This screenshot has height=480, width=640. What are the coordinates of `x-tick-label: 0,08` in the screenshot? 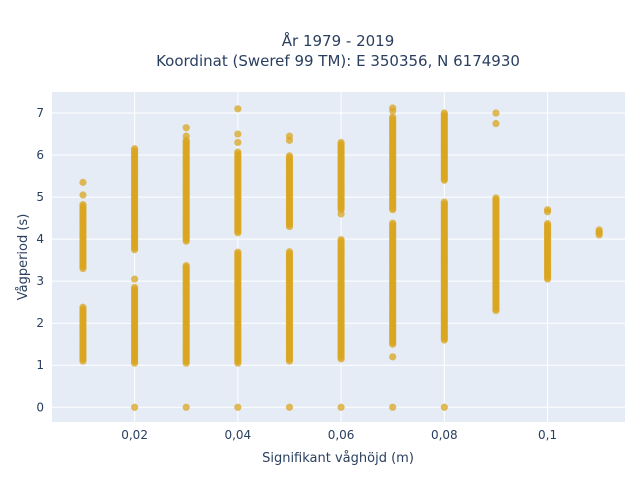 It's located at (444, 435).